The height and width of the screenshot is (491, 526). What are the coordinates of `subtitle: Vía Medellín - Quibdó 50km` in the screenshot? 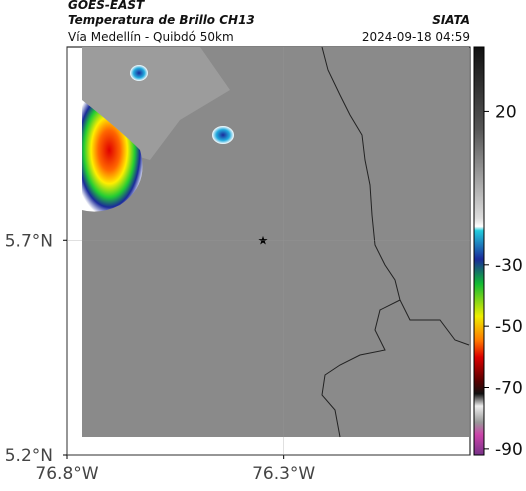 It's located at (151, 37).